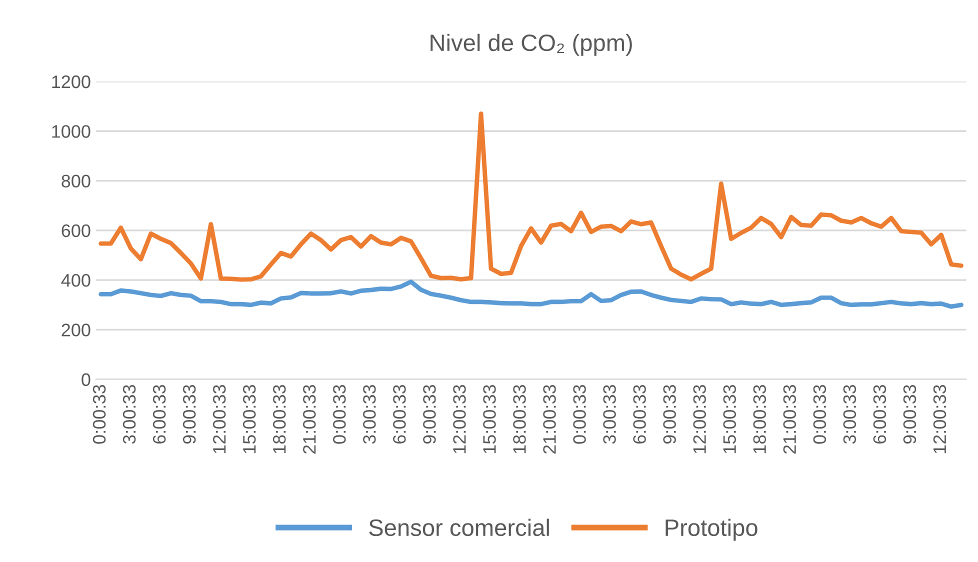  Describe the element at coordinates (76, 181) in the screenshot. I see `y-tick-label: 800` at that location.